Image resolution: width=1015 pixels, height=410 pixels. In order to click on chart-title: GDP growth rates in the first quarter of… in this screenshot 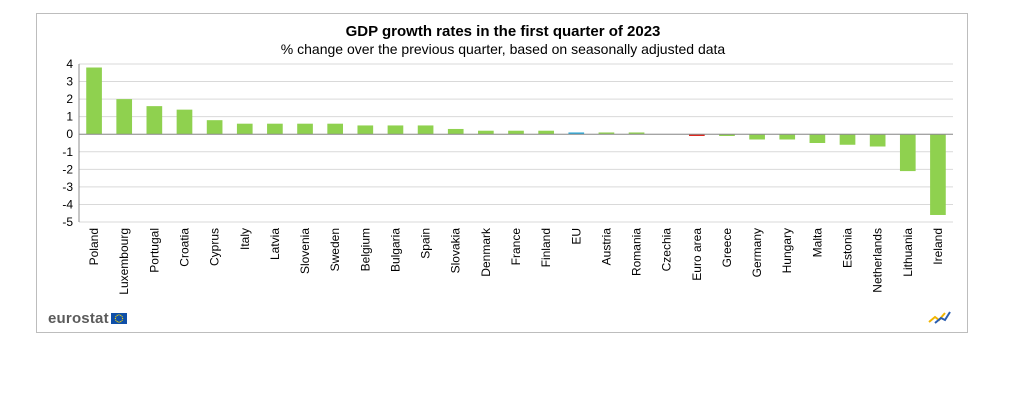, I will do `click(503, 31)`.